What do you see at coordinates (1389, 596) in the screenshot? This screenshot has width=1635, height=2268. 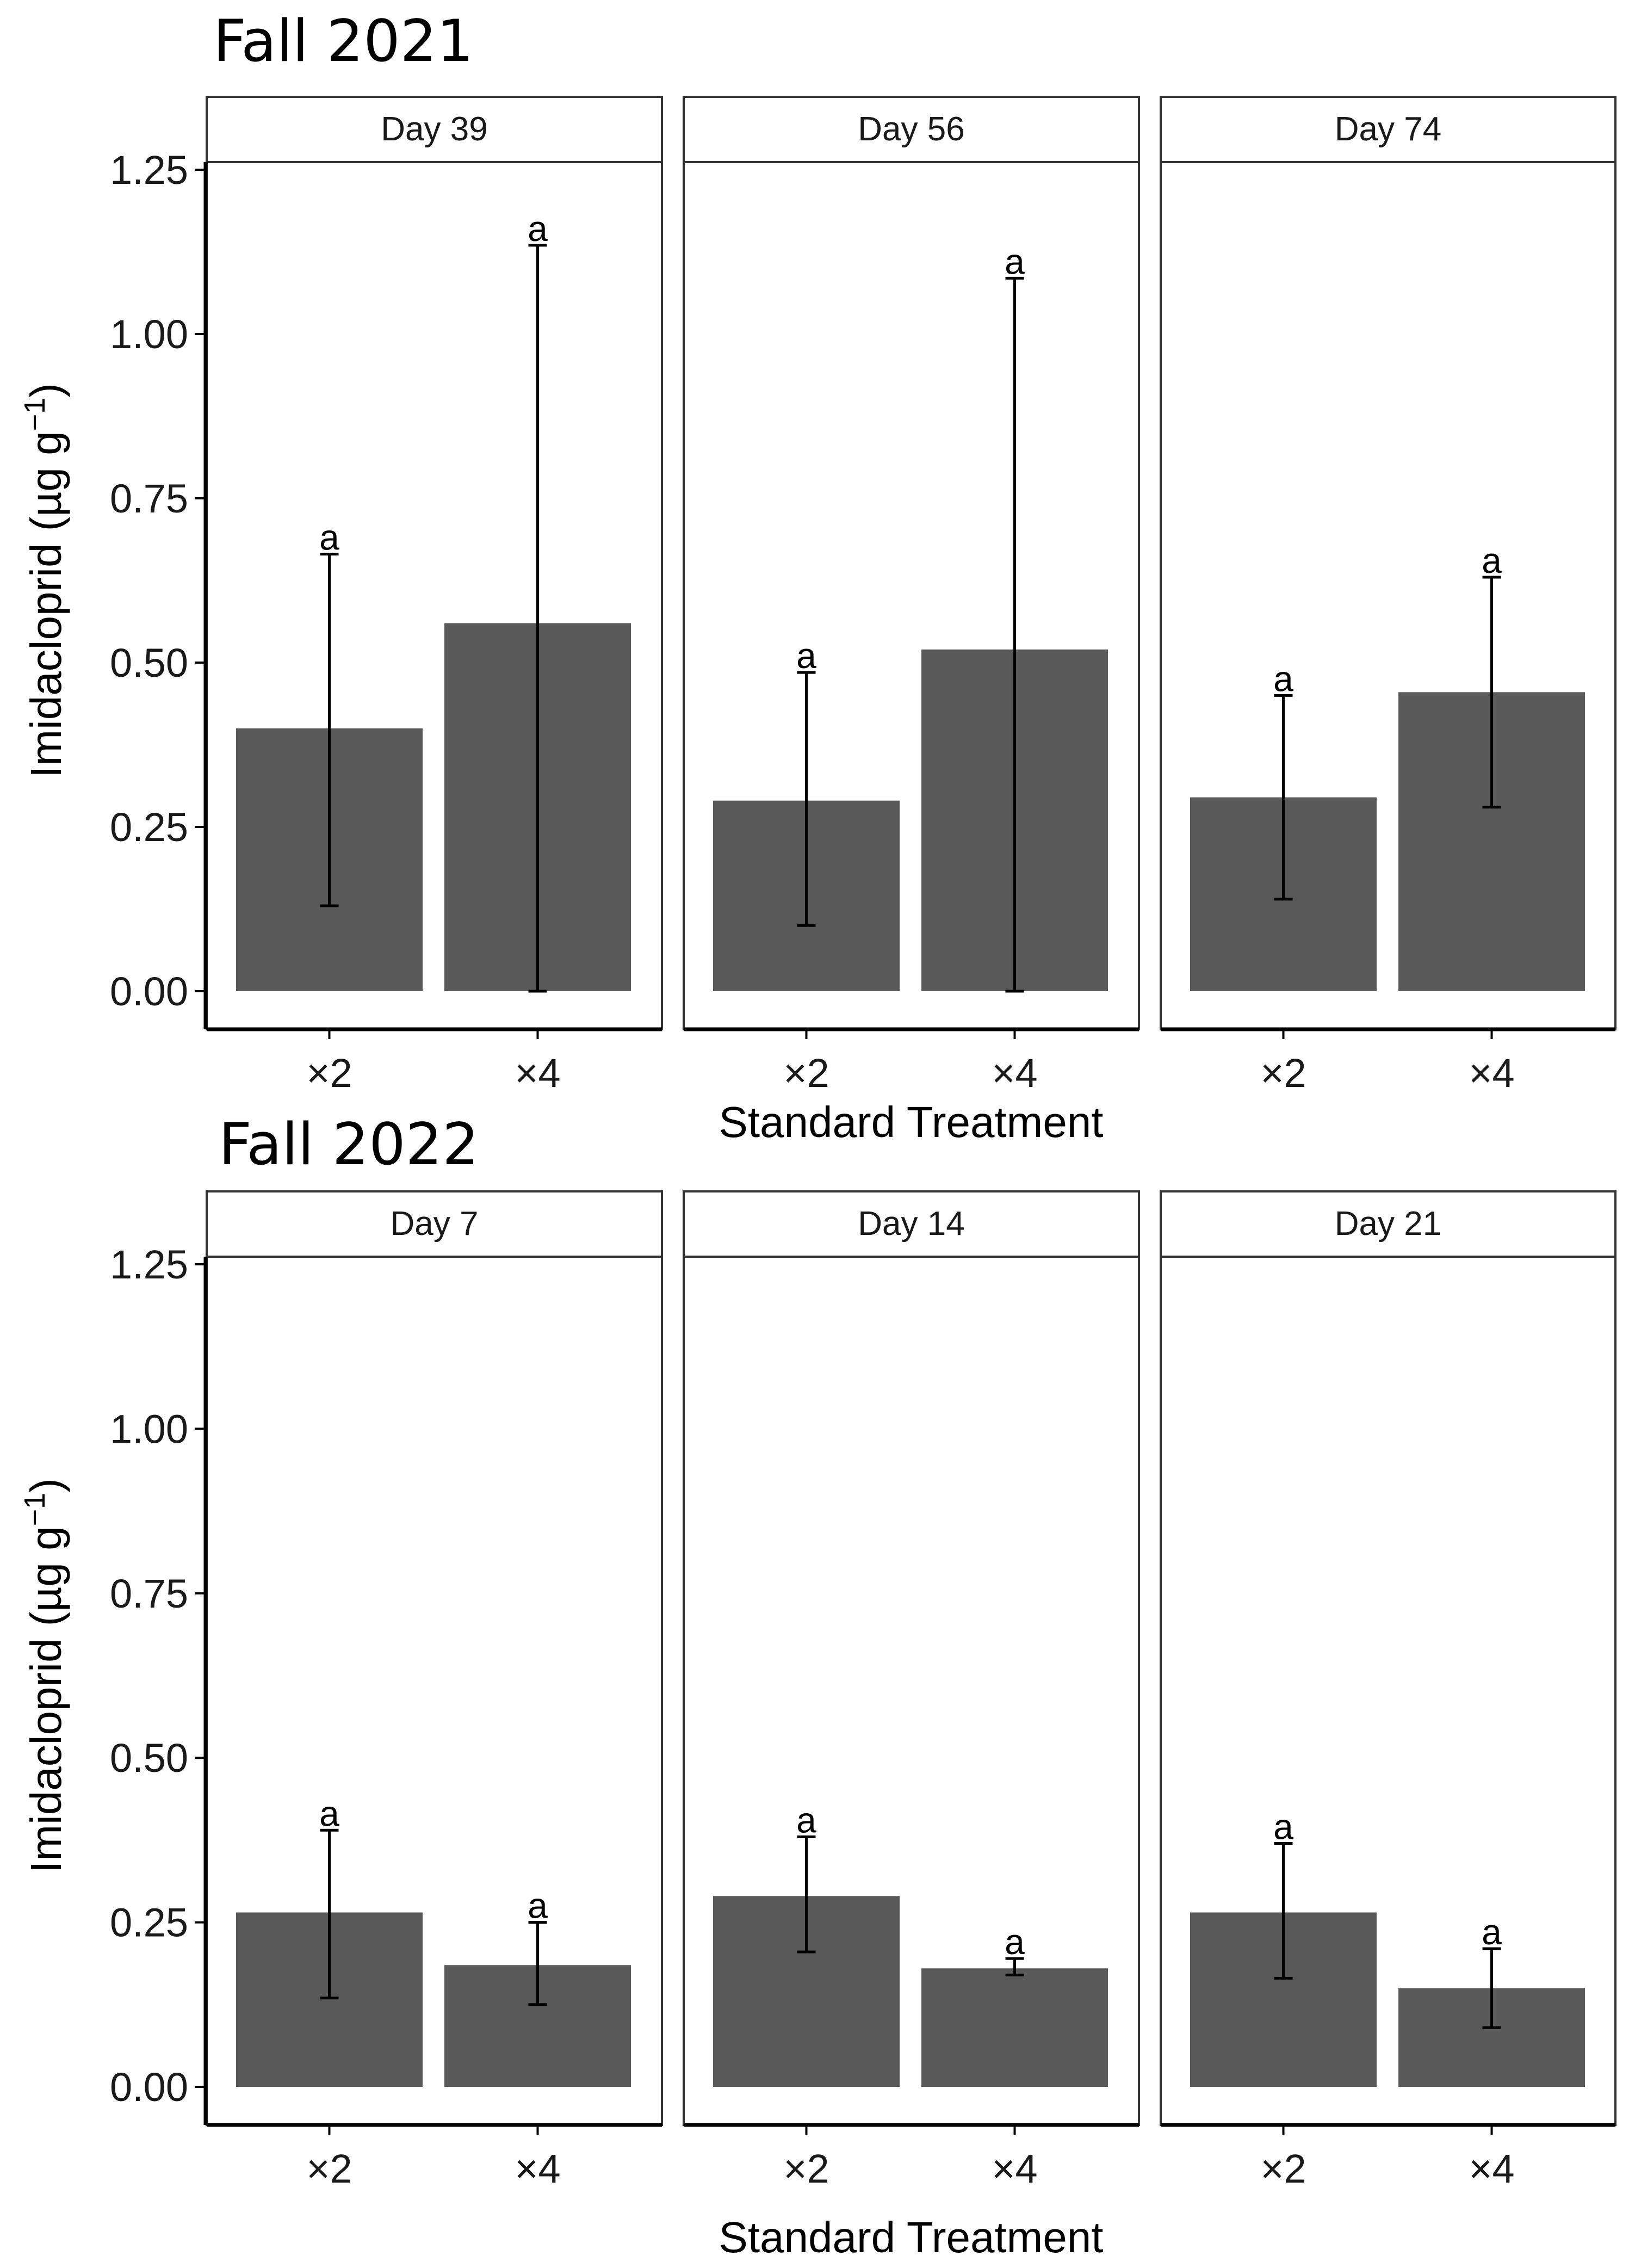 I see `facet-panel: Day 74 a ×2 a ×4` at bounding box center [1389, 596].